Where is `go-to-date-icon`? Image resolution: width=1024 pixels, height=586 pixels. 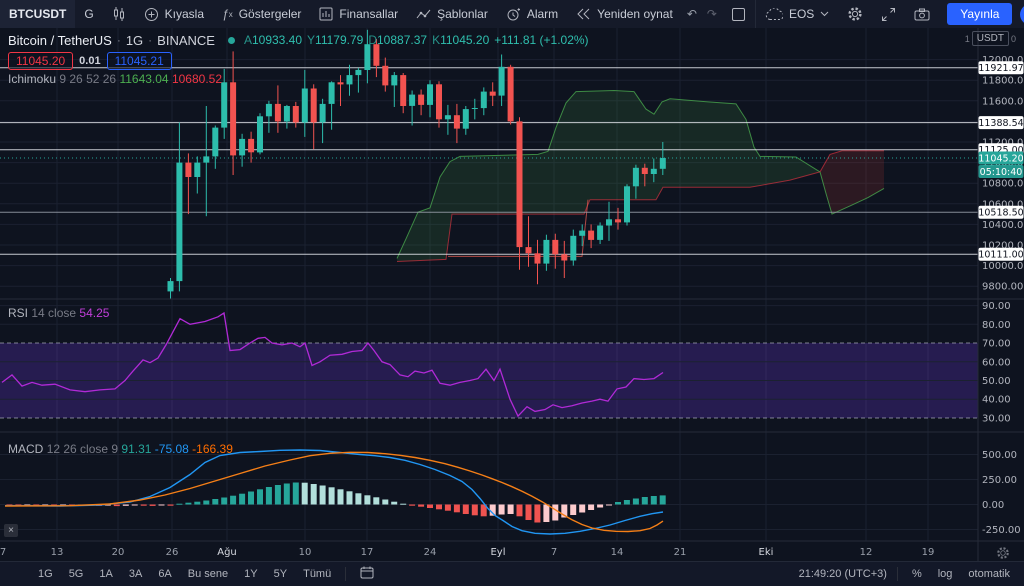 go-to-date-icon is located at coordinates (367, 574).